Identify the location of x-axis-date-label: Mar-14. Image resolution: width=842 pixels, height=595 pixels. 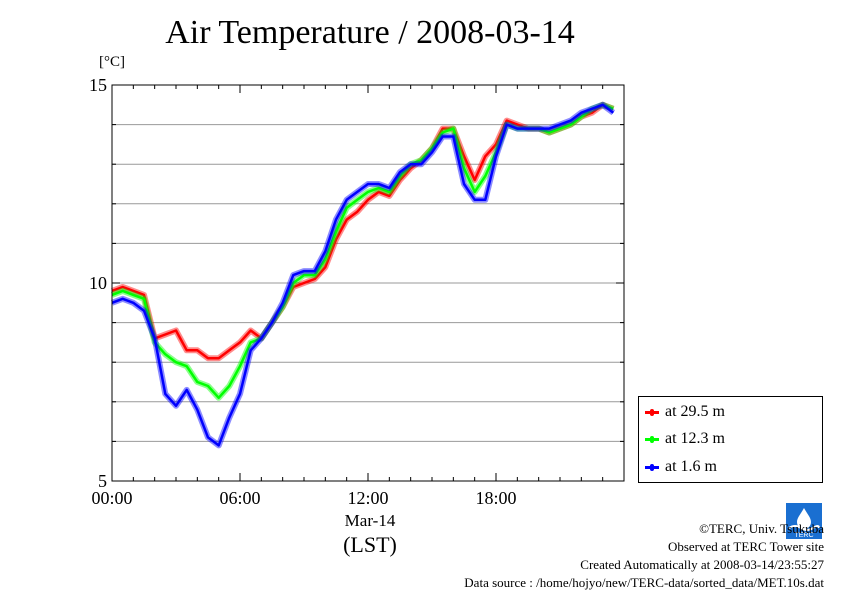
(370, 520).